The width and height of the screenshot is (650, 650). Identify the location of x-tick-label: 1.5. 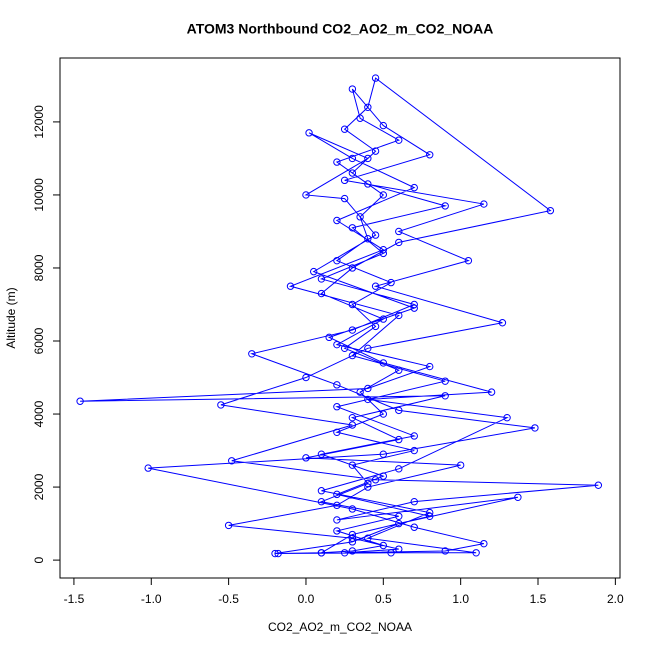
(538, 599).